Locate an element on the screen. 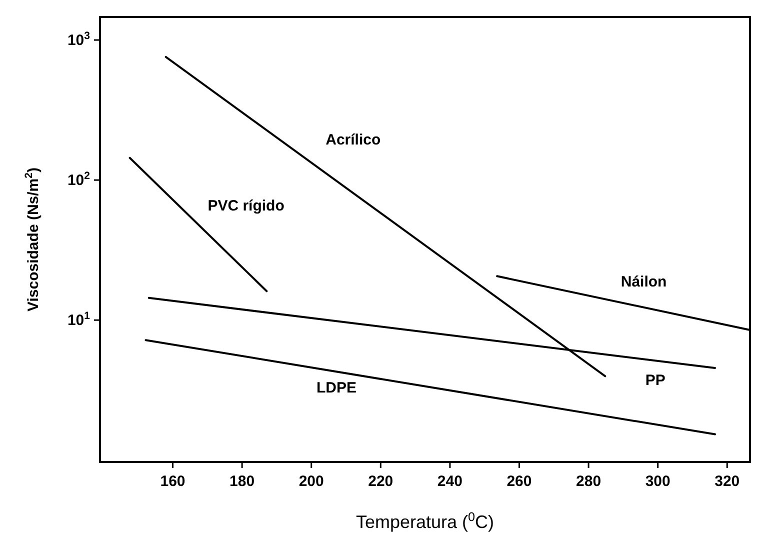 The height and width of the screenshot is (550, 768). x-tick-label: 280 is located at coordinates (589, 481).